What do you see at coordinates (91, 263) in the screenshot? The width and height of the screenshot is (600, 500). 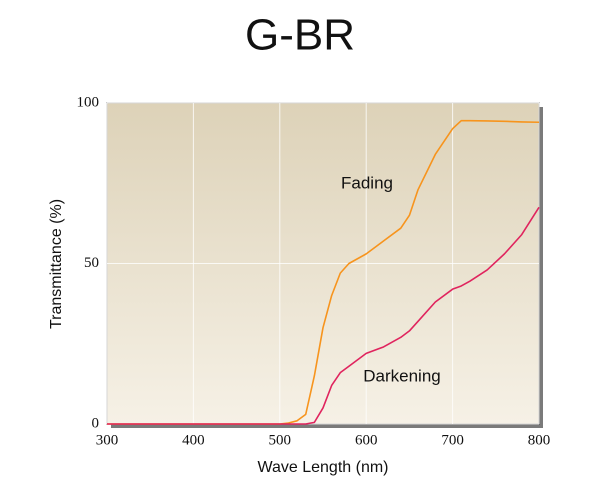 I see `y-tick-label: 50` at bounding box center [91, 263].